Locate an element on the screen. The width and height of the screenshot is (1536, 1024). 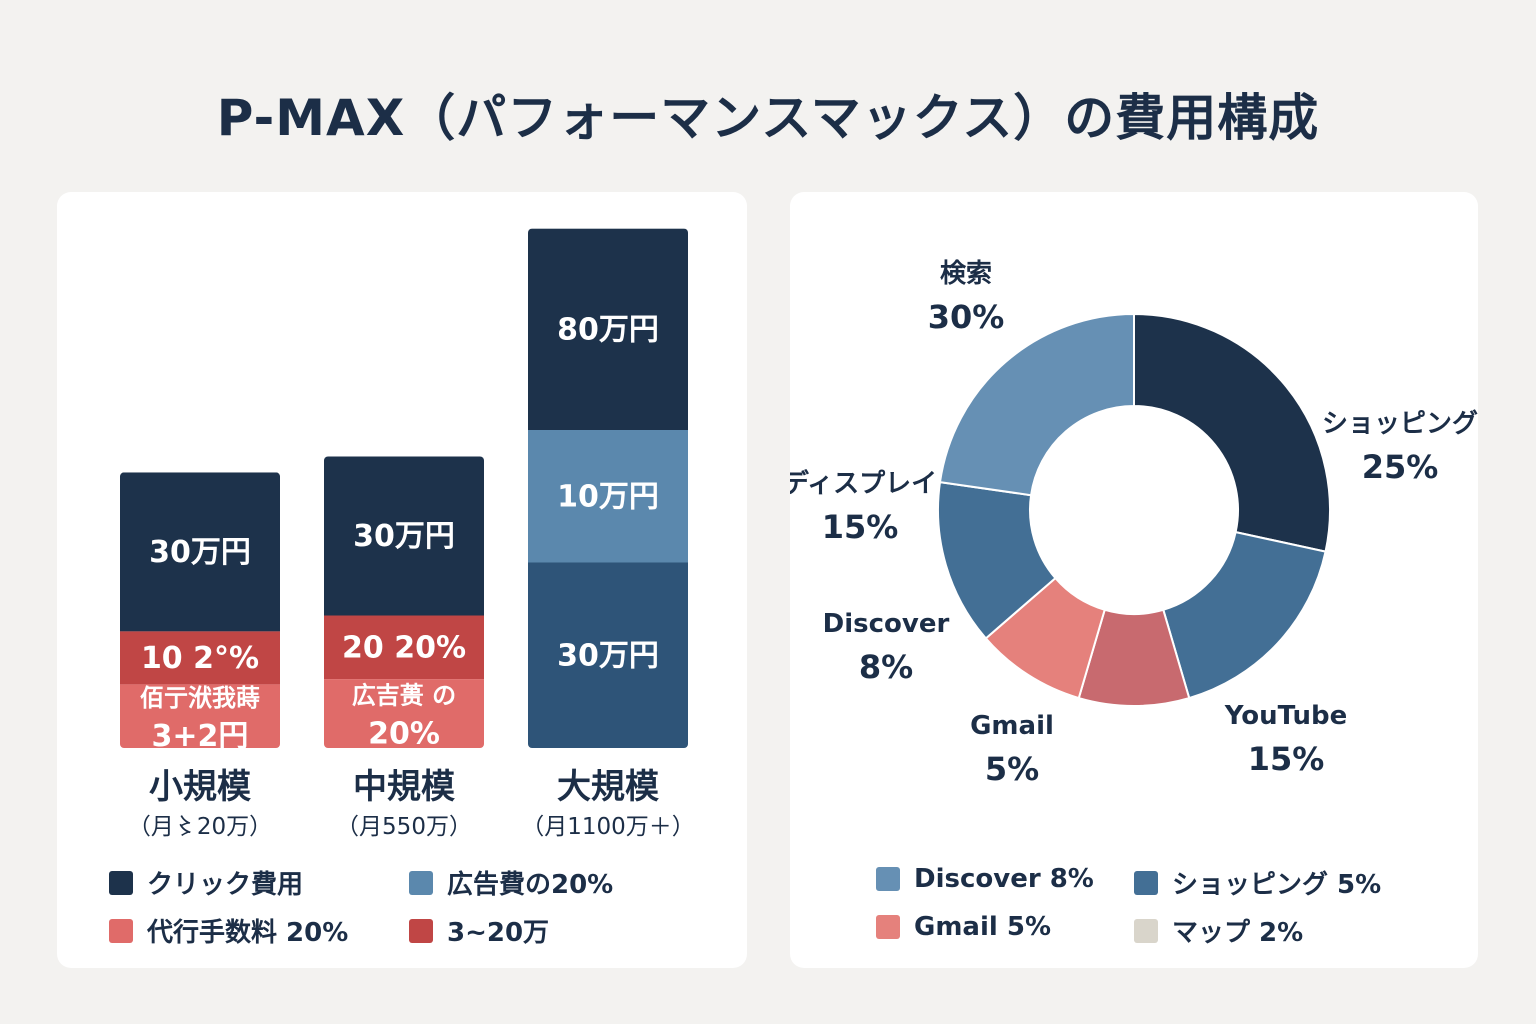
bar-segment-label: 3+2円 is located at coordinates (200, 736).